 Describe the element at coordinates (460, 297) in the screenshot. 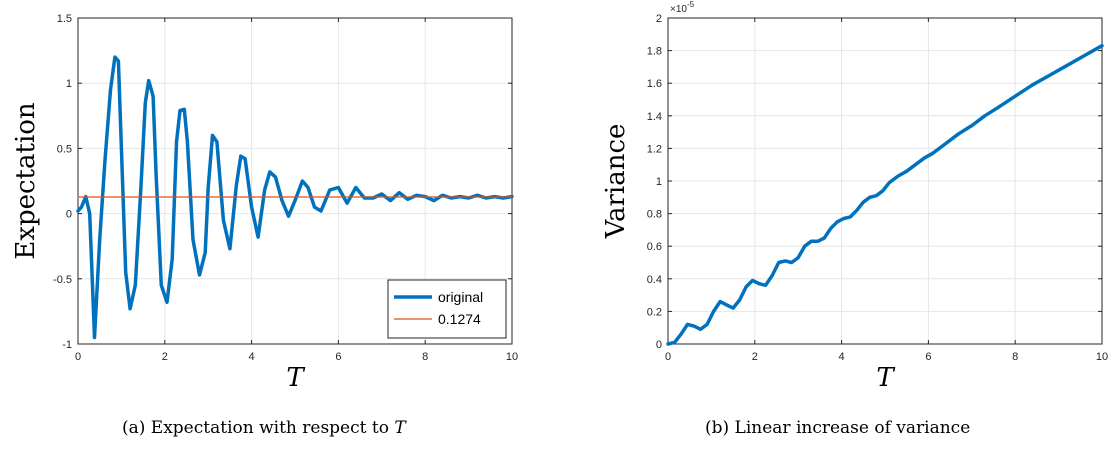

I see `legend-label: original` at that location.